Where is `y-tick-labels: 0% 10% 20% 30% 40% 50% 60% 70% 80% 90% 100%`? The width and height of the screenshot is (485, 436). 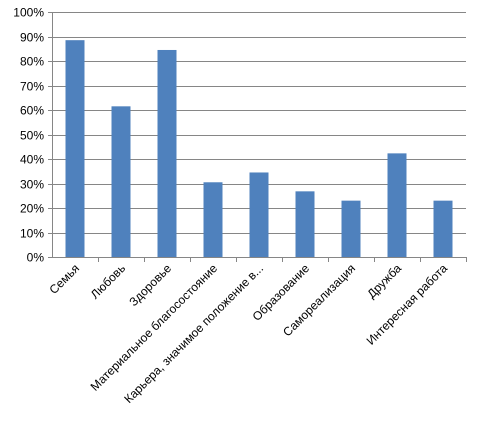
y-tick-labels: 0% 10% 20% 30% 40% 50% 60% 70% 80% 90% 100% is located at coordinates (28, 135).